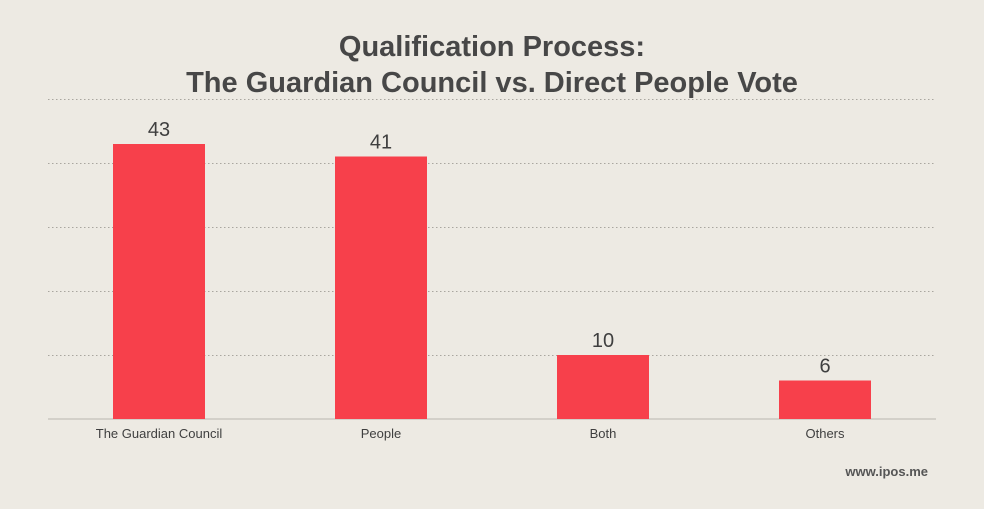 This screenshot has height=509, width=984. I want to click on category-label-0: The Guardian Council, so click(159, 433).